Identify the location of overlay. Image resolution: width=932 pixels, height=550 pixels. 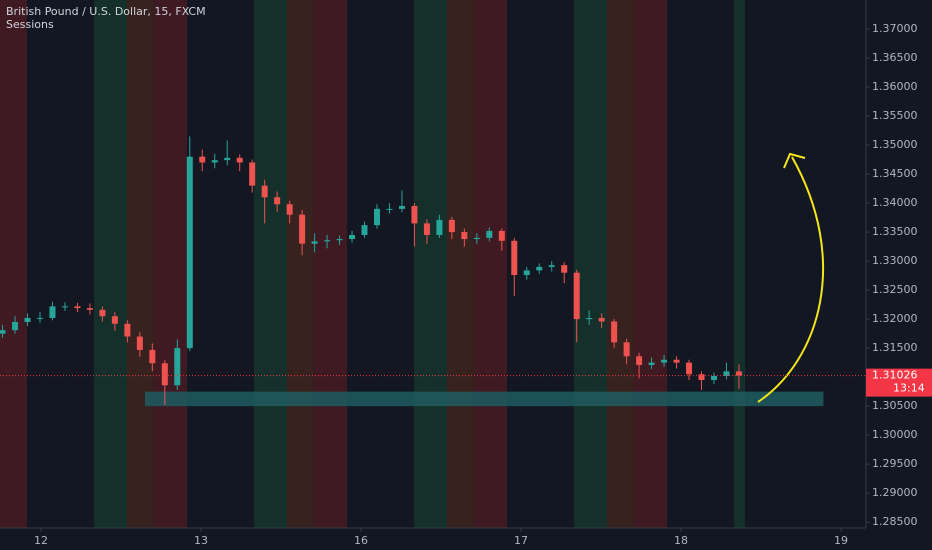
(791, 277).